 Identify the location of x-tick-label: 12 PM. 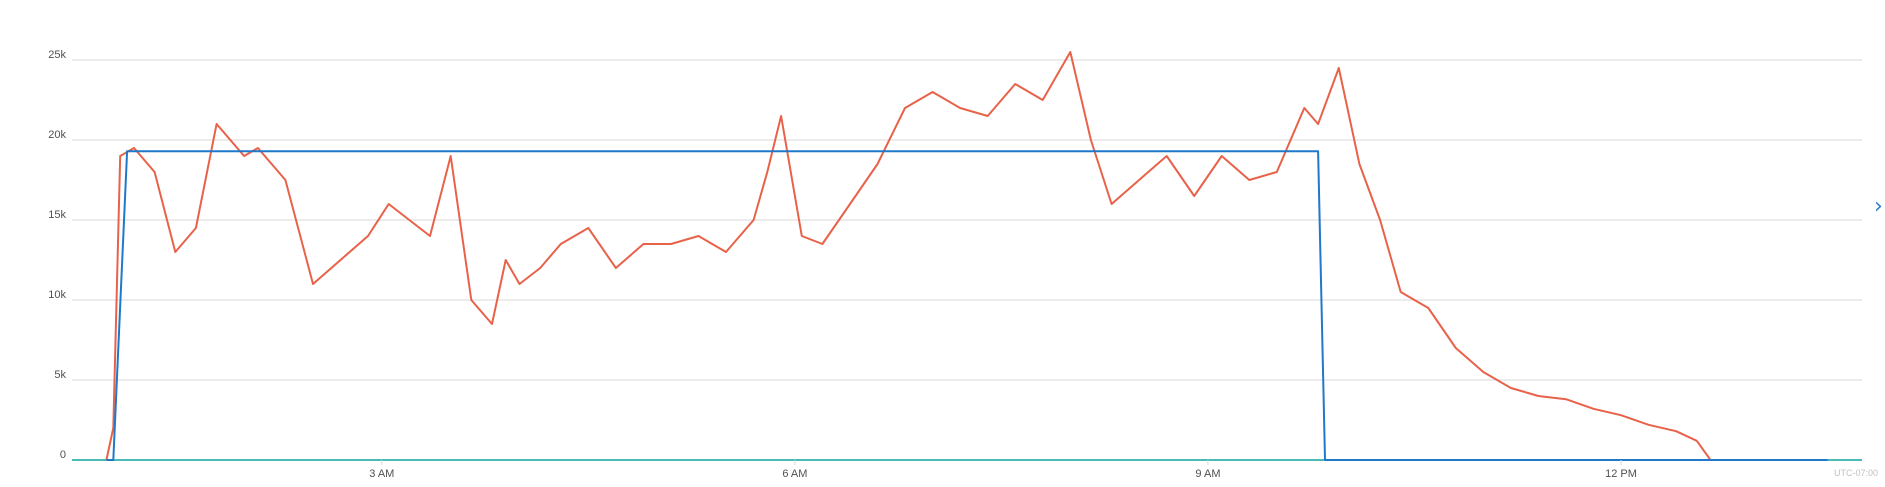
(1621, 474).